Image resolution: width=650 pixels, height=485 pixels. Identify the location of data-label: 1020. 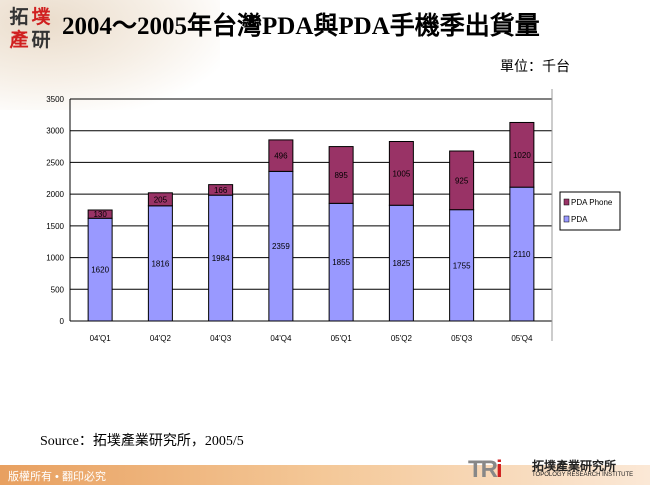
(522, 155).